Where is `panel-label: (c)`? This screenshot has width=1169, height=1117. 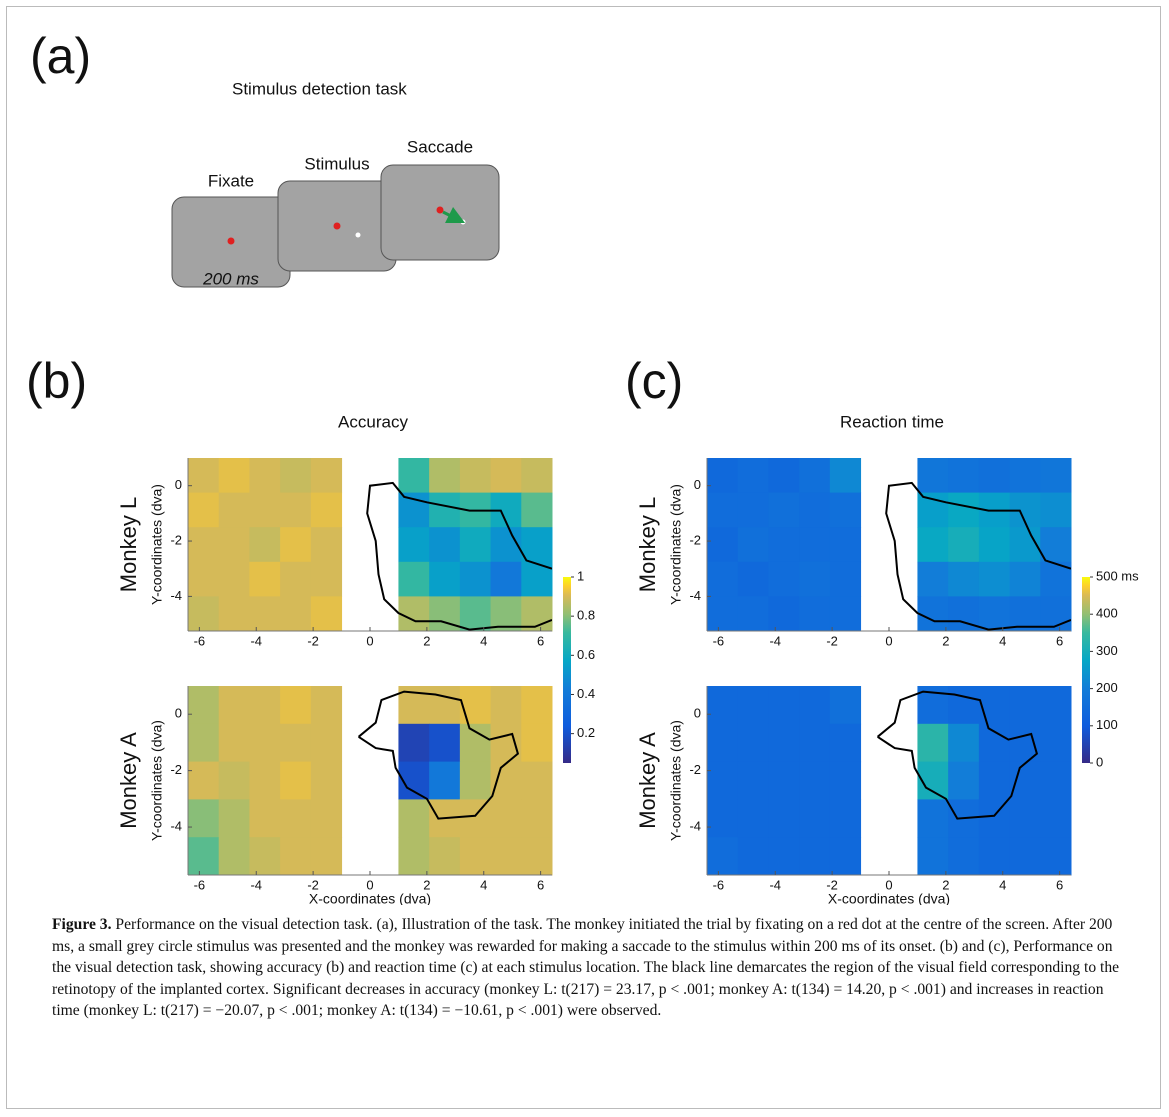 panel-label: (c) is located at coordinates (654, 381).